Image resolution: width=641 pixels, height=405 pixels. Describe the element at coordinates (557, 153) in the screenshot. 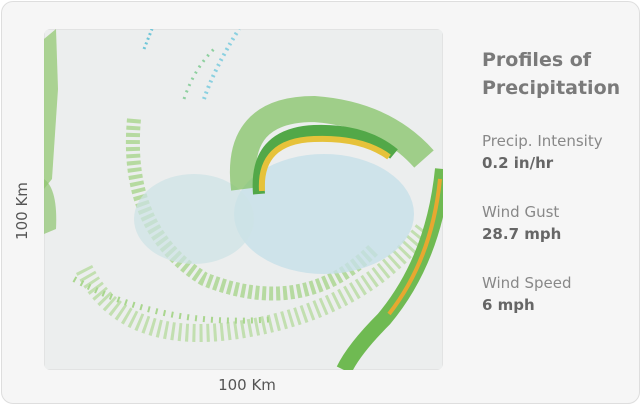

I see `stat: Precip. Intensity 0.2 in/hr` at that location.